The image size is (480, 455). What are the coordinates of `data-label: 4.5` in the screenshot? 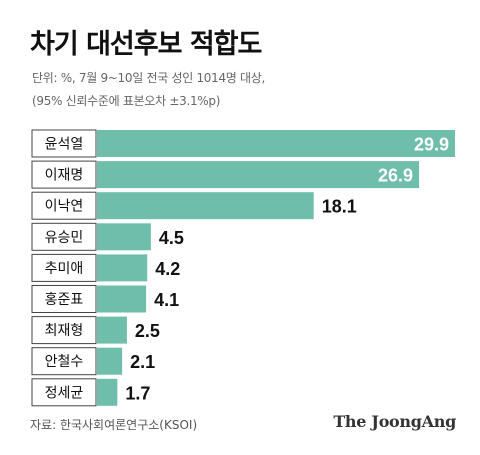 It's located at (171, 238).